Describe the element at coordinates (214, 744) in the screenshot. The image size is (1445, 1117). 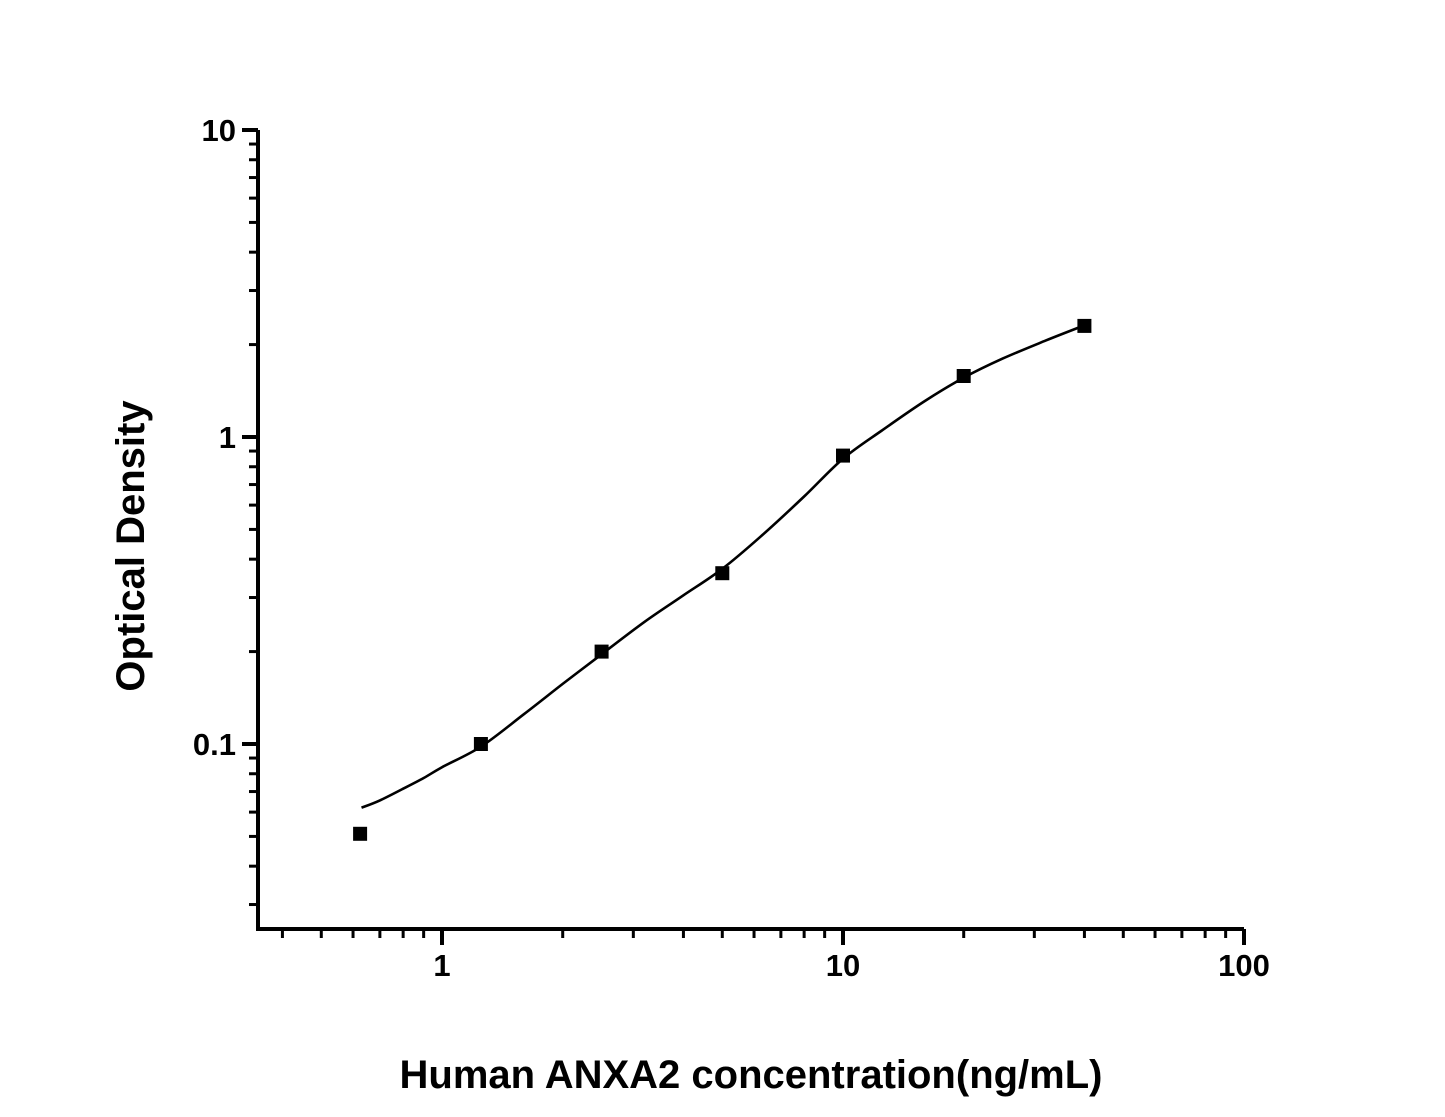
I see `y-tick-label: 0.1` at that location.